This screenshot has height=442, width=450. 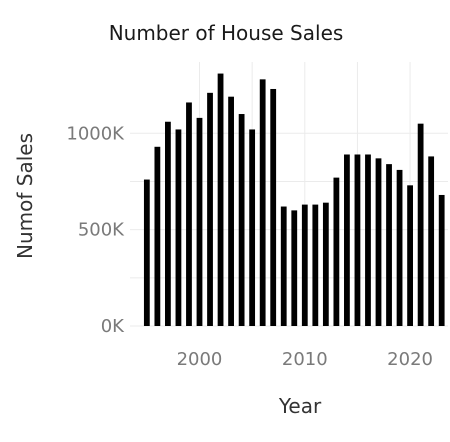 What do you see at coordinates (210, 209) in the screenshot?
I see `bar-2001` at bounding box center [210, 209].